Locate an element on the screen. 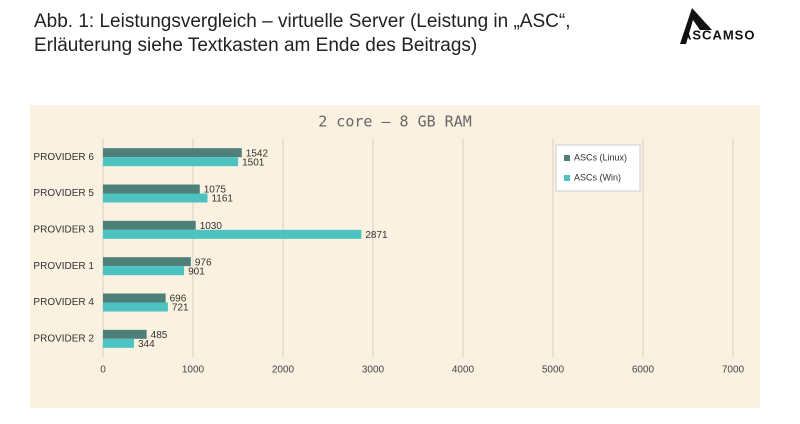 This screenshot has height=424, width=800. x-tick-label: 1000 is located at coordinates (193, 370).